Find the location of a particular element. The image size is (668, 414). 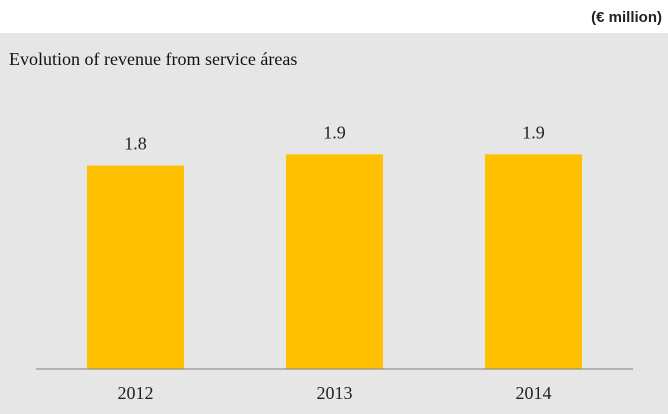

x-tick-label-2014: 2014 is located at coordinates (534, 393).